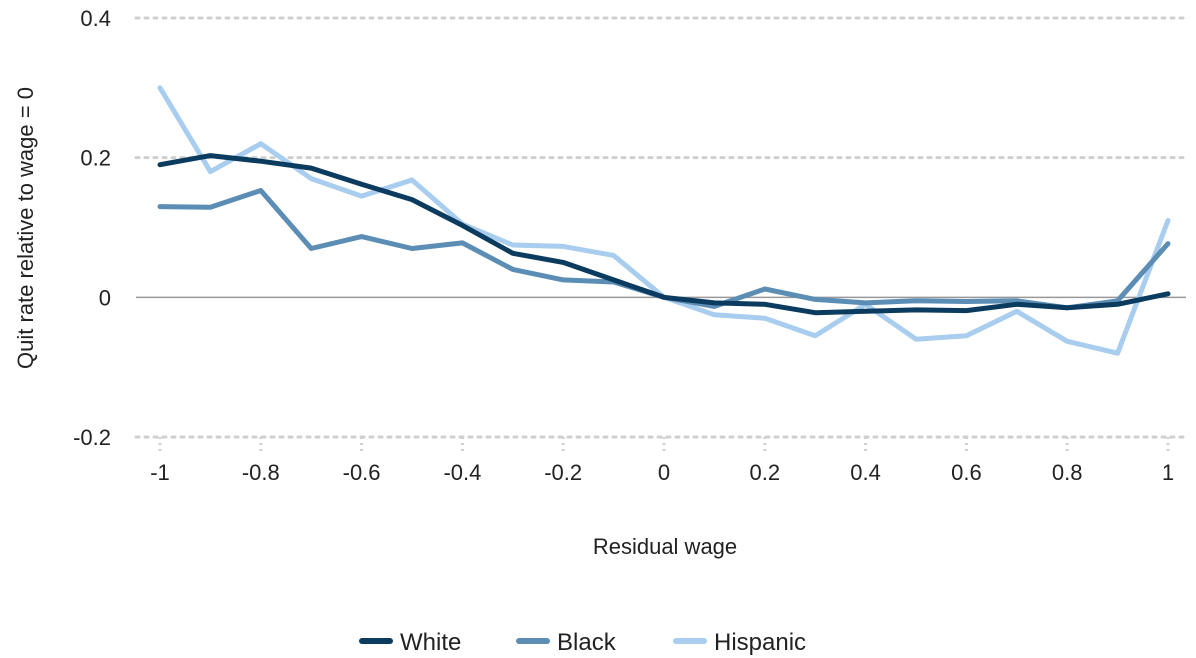 This screenshot has width=1196, height=658. Describe the element at coordinates (160, 472) in the screenshot. I see `x-tick-label: -1` at that location.